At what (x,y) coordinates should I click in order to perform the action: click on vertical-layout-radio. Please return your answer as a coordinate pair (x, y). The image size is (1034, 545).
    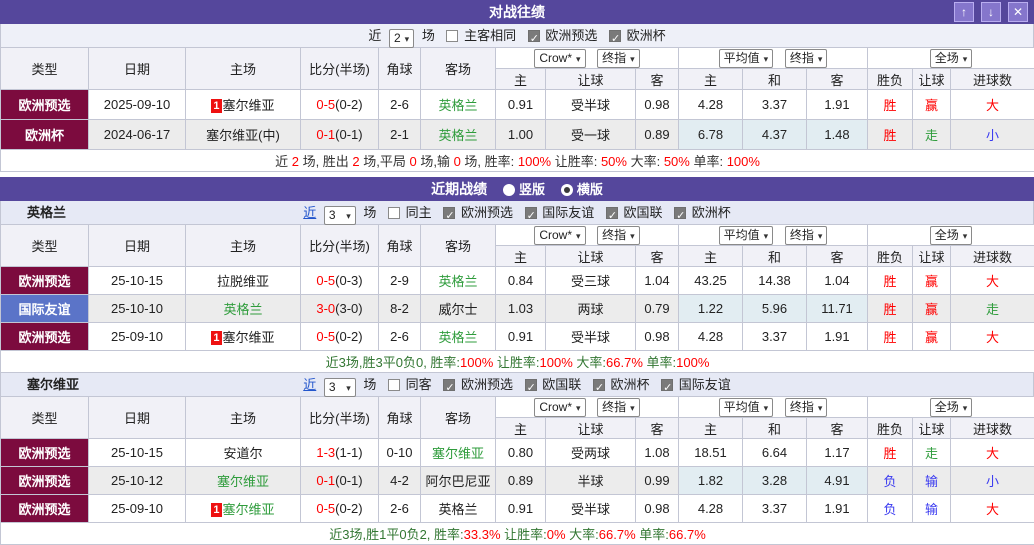
    Looking at the image, I should click on (509, 190).